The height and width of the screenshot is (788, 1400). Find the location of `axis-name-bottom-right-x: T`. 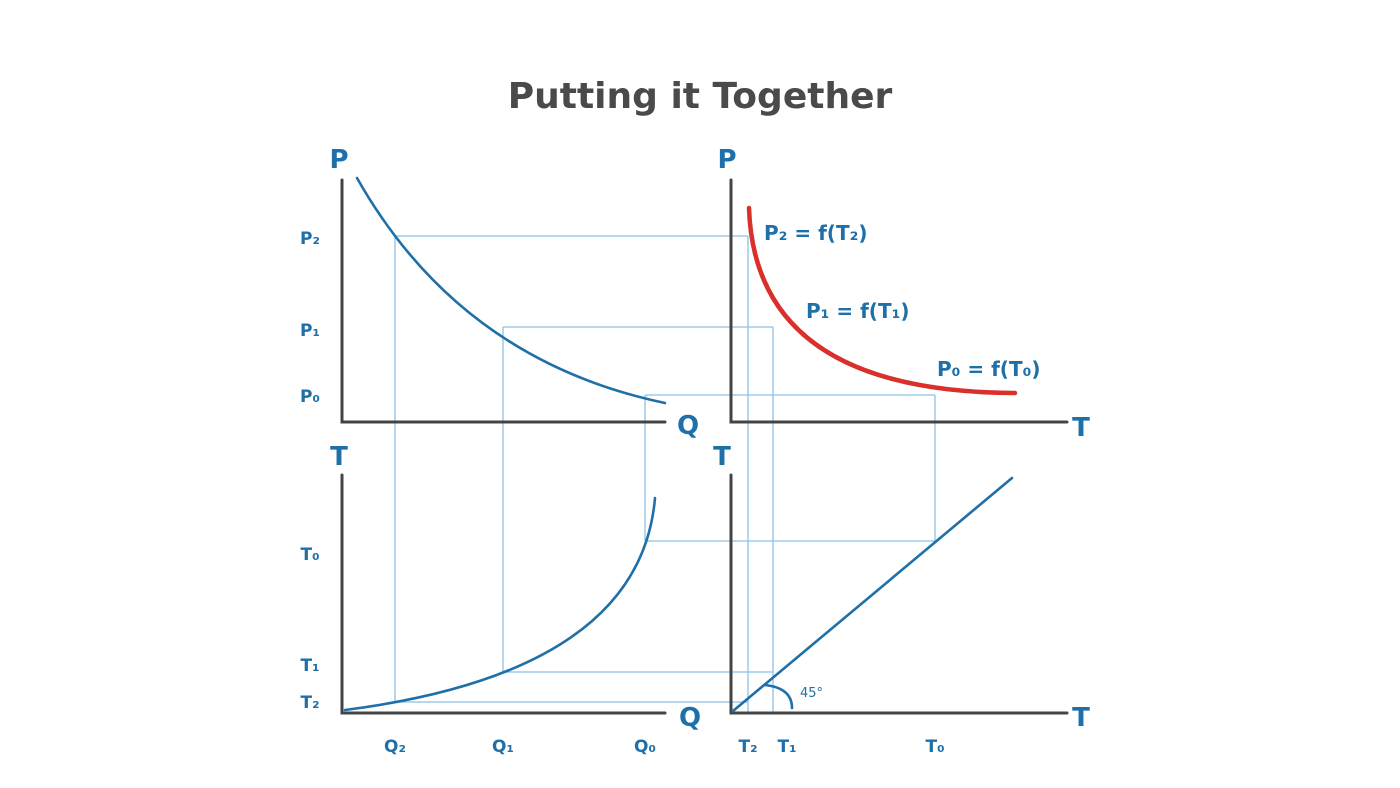

axis-name-bottom-right-x: T is located at coordinates (1081, 718).